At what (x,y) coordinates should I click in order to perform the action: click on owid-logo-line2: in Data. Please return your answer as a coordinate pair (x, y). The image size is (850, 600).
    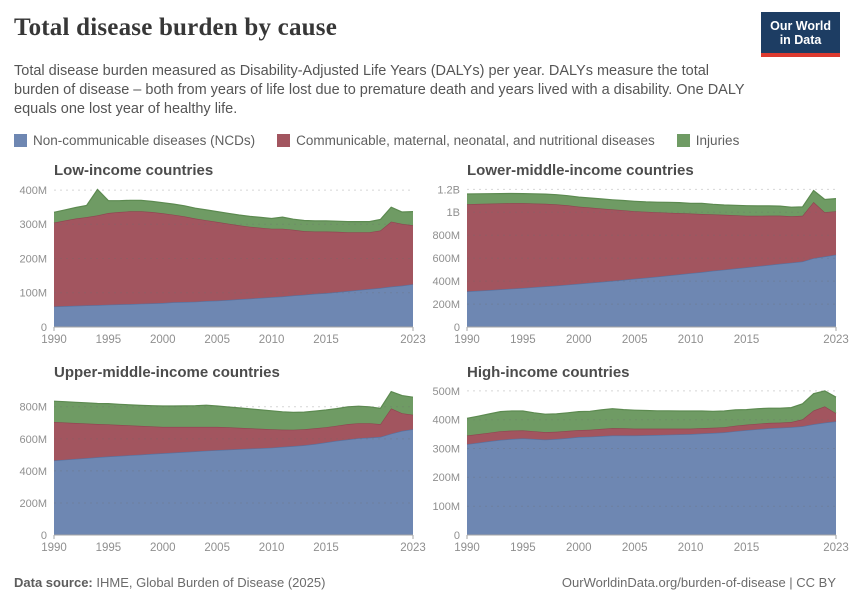
    Looking at the image, I should click on (800, 40).